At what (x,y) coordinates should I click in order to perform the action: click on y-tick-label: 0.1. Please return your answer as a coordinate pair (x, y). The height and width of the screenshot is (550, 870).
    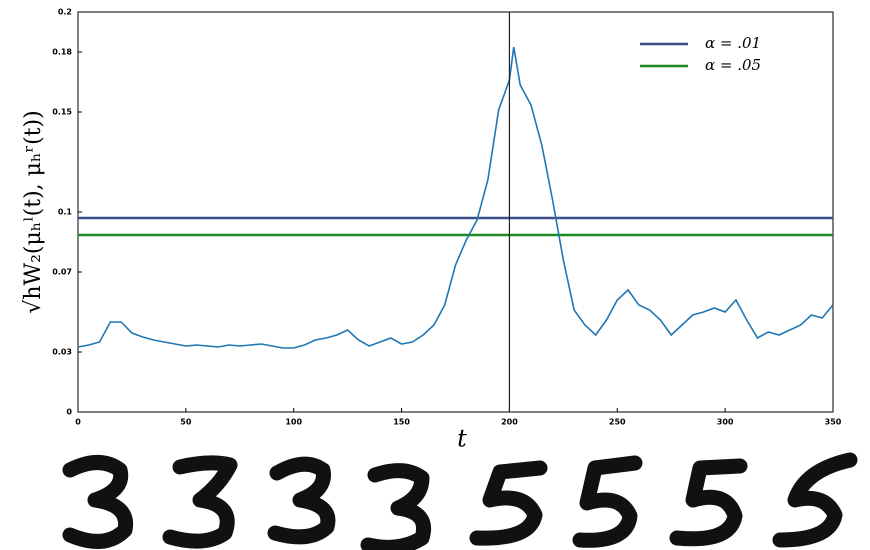
    Looking at the image, I should click on (65, 212).